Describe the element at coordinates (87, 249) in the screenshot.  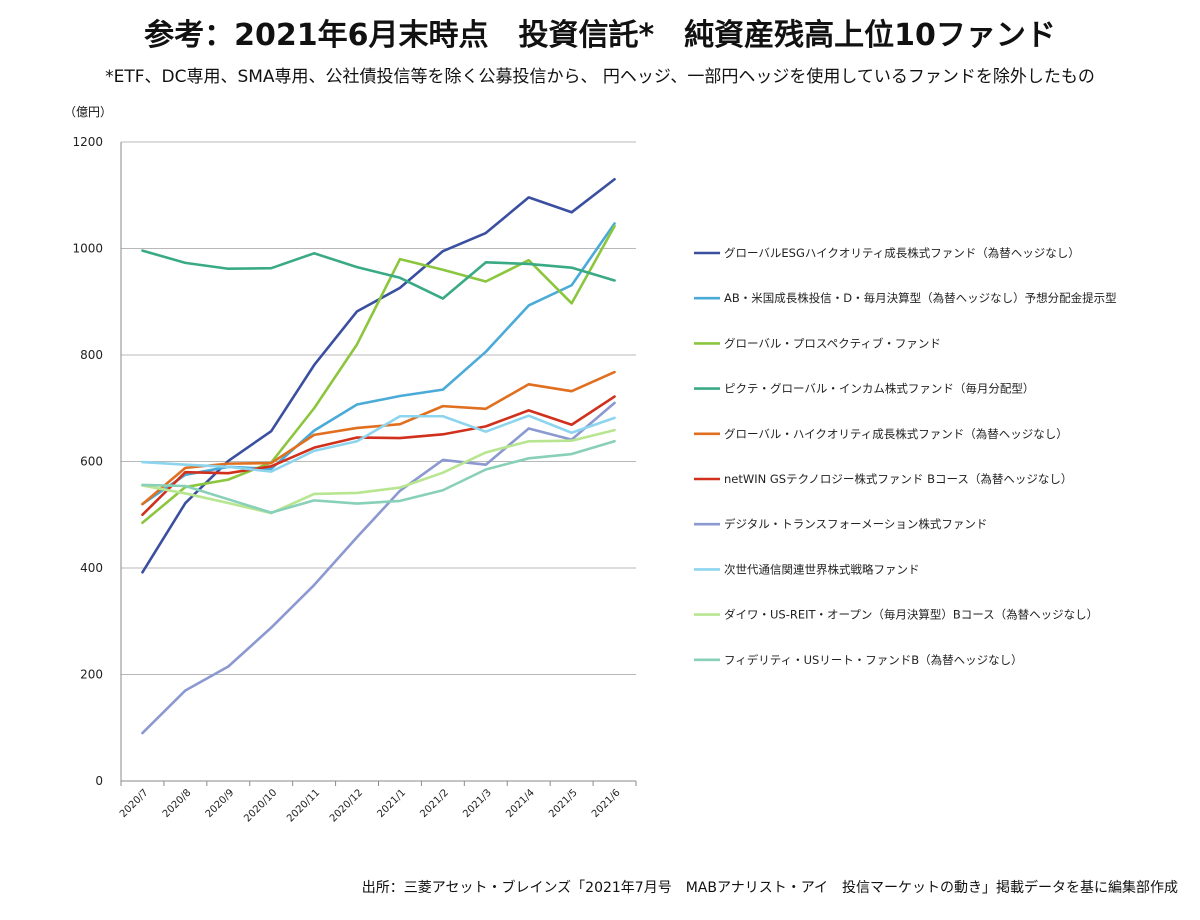
I see `y-tick-label: 1000` at that location.